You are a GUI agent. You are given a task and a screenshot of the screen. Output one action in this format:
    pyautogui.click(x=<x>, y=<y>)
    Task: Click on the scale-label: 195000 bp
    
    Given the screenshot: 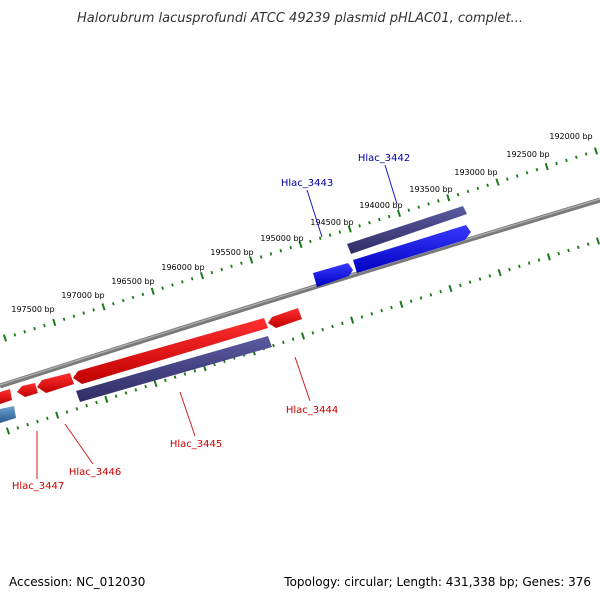 What is the action you would take?
    pyautogui.click(x=281, y=238)
    